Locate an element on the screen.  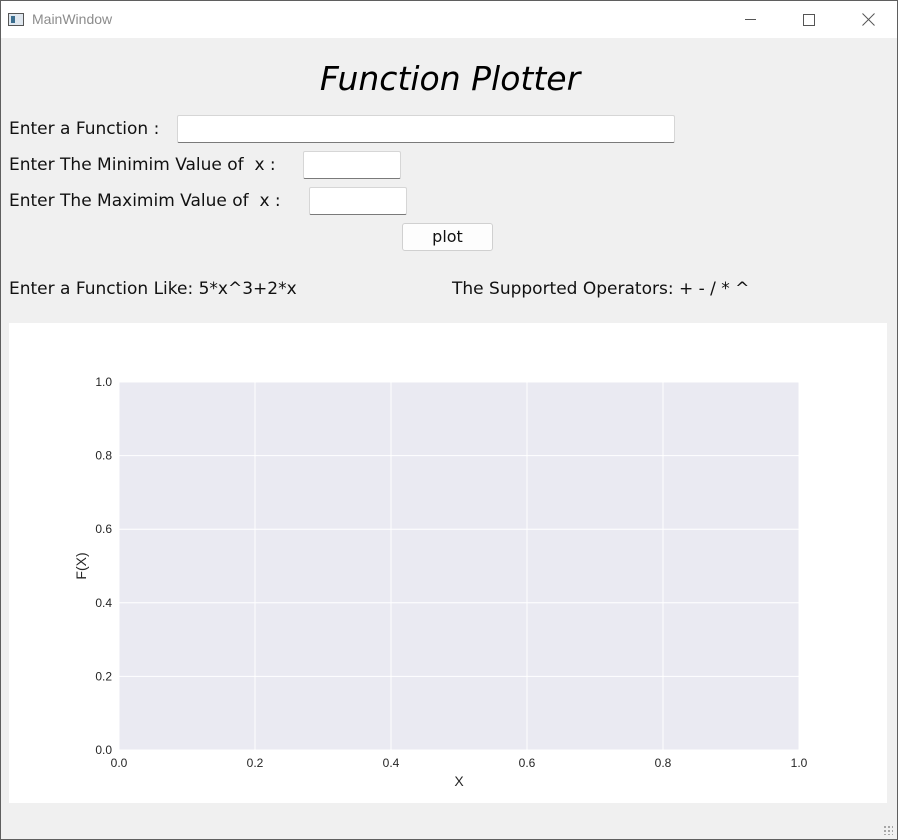
page-title: Function Plotter is located at coordinates (450, 78).